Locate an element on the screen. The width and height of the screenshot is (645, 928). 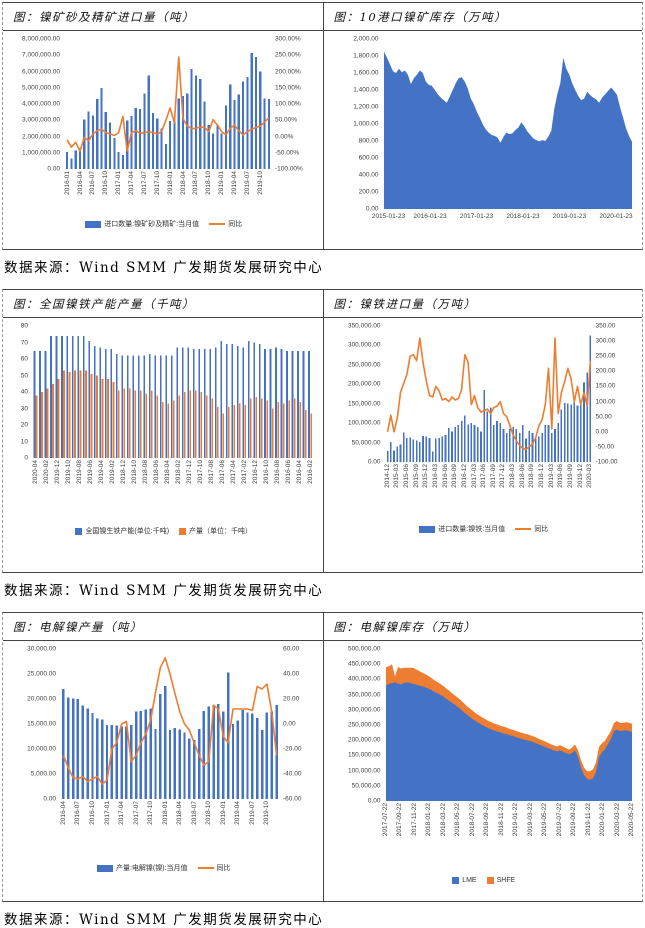
legend-series-item: 产量（单位：千吨） is located at coordinates (215, 531).